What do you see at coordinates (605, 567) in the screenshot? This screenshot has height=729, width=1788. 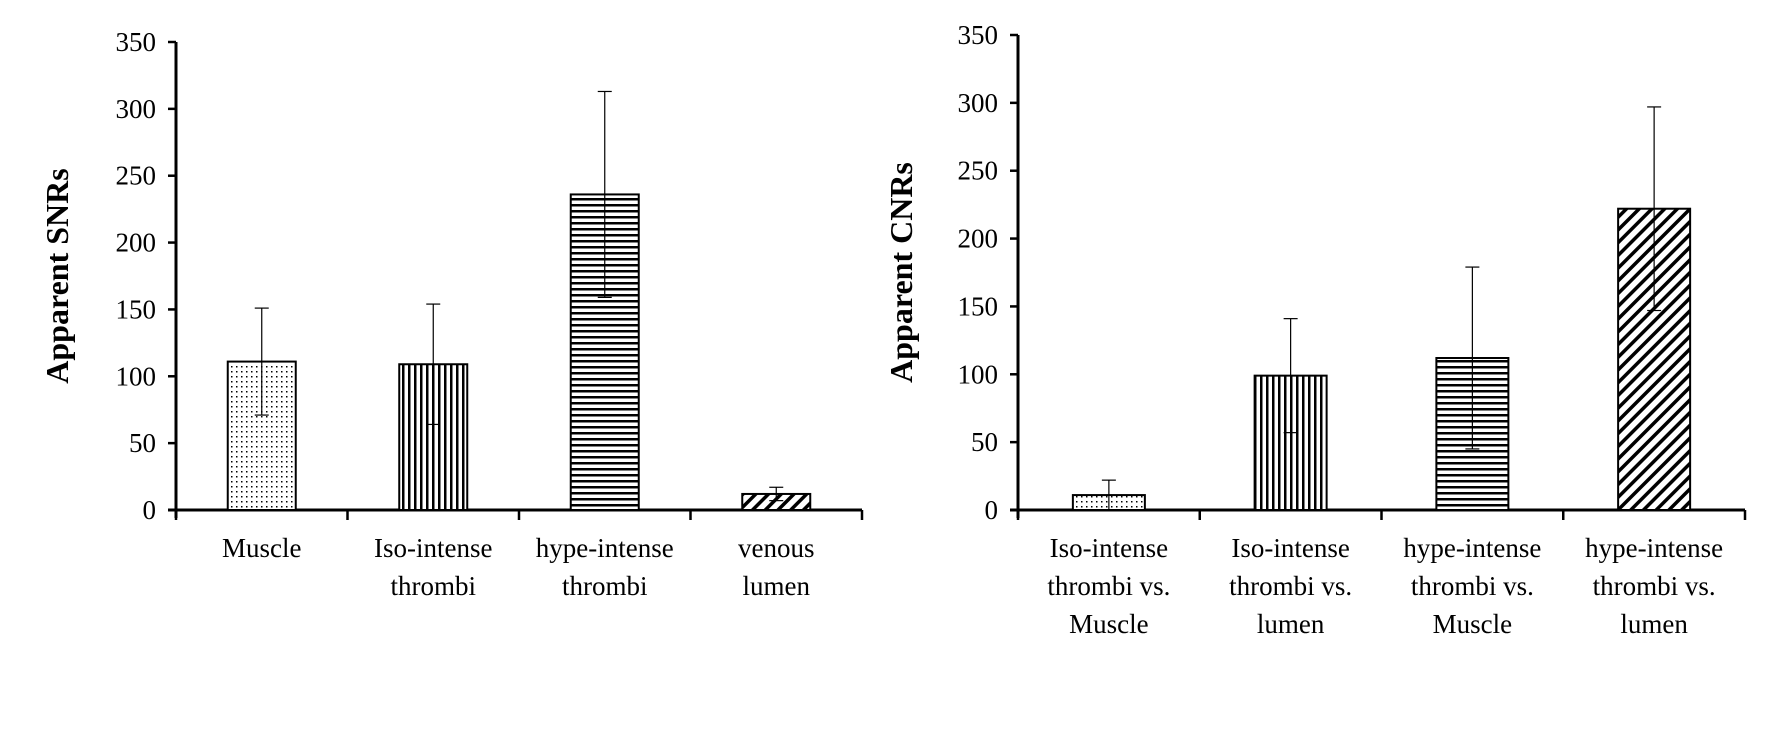 I see `category-label: hype-intense thrombi` at bounding box center [605, 567].